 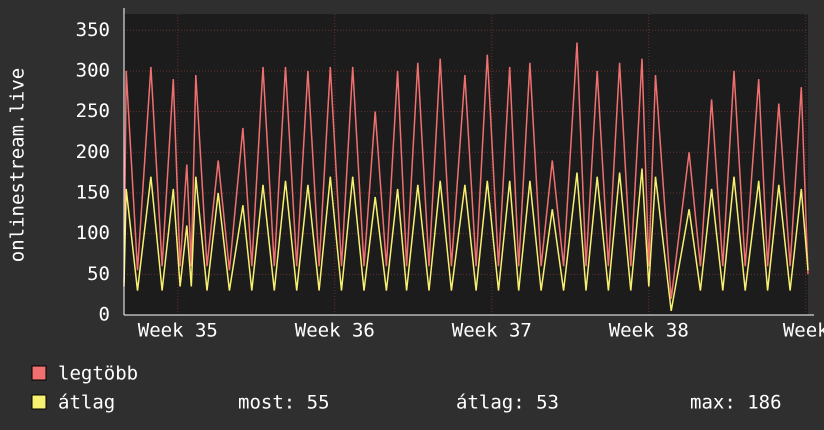 What do you see at coordinates (86, 403) in the screenshot?
I see `legend-label: átlag` at bounding box center [86, 403].